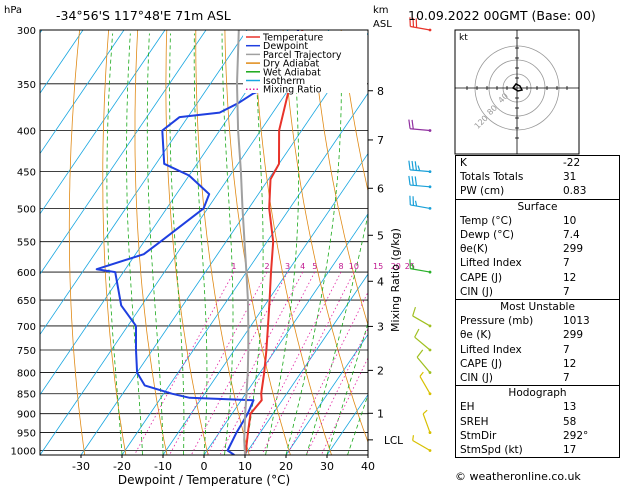 This screenshot has height=486, width=629. What do you see at coordinates (537, 278) in the screenshot?
I see `stat-row: CAPE (J) 12` at bounding box center [537, 278].